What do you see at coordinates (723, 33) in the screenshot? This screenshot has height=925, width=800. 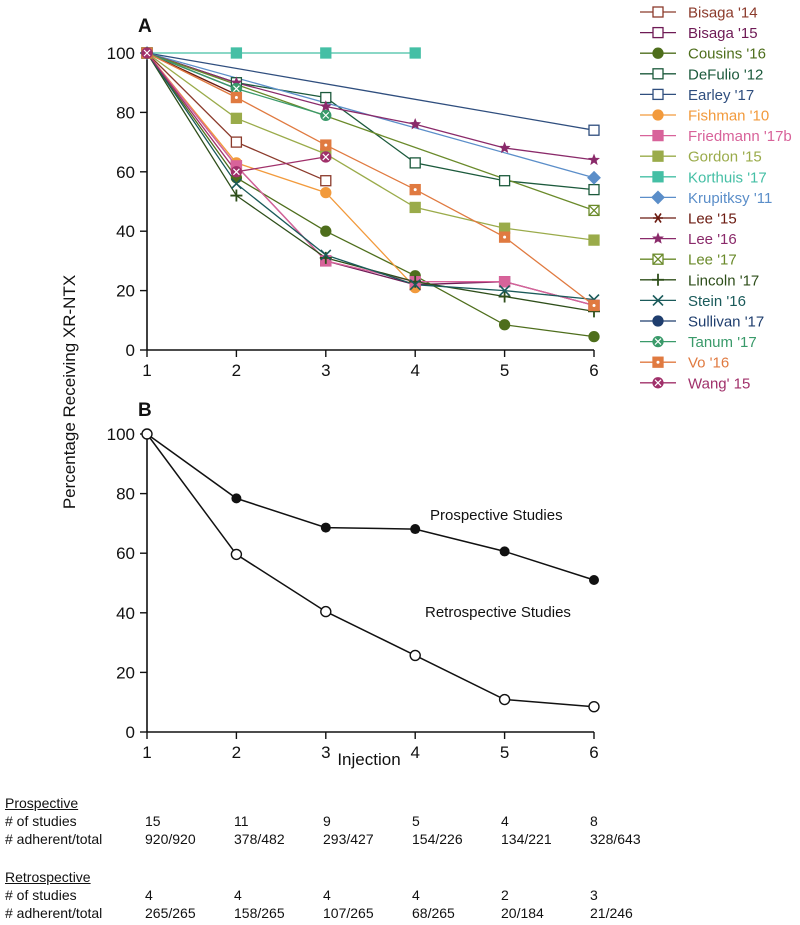 I see `legend-label: Bisaga '15` at bounding box center [723, 33].